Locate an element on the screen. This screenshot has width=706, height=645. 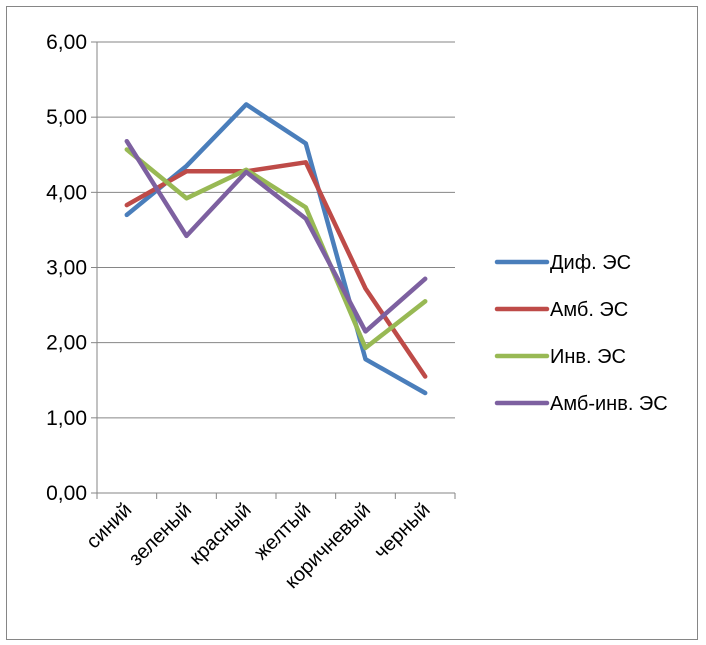
x-tick-label: зеленый is located at coordinates (160, 534).